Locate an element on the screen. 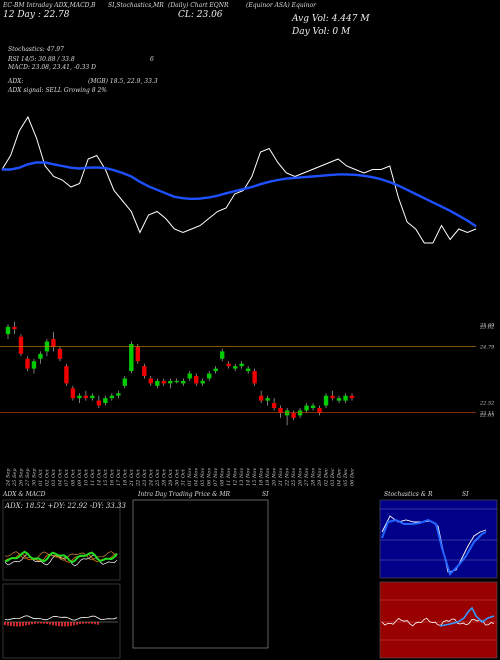 This screenshot has height=660, width=500. date-tick-label: 11 Oct is located at coordinates (93, 477).